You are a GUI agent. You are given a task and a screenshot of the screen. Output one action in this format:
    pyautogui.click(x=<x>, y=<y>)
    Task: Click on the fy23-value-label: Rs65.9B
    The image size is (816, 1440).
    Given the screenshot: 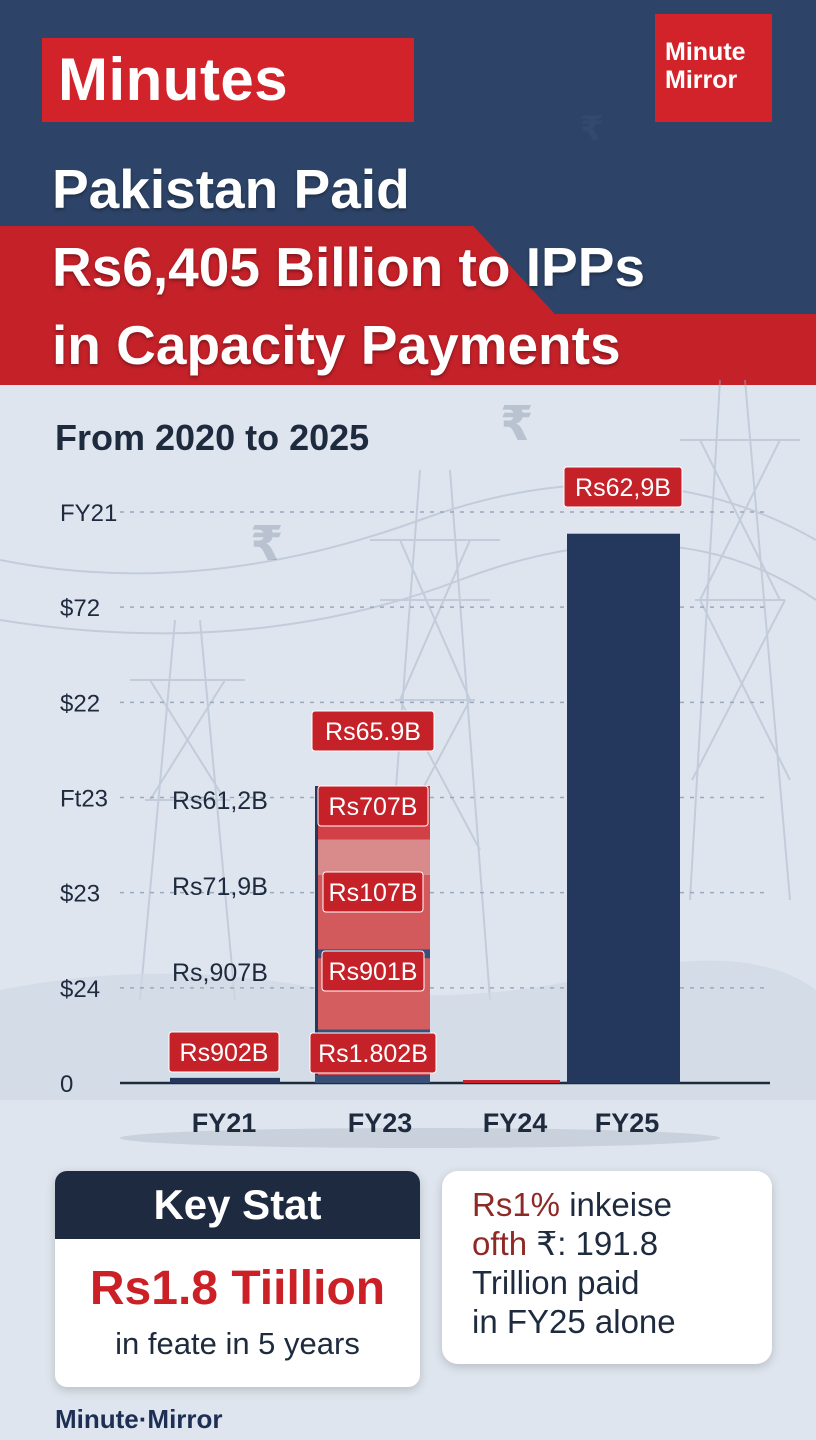 What is the action you would take?
    pyautogui.click(x=373, y=732)
    